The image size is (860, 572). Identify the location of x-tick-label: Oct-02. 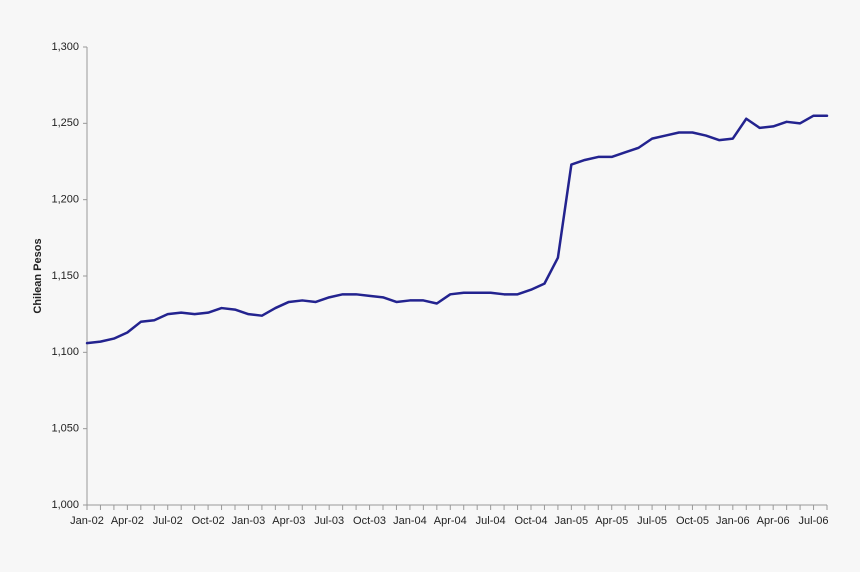
(208, 521).